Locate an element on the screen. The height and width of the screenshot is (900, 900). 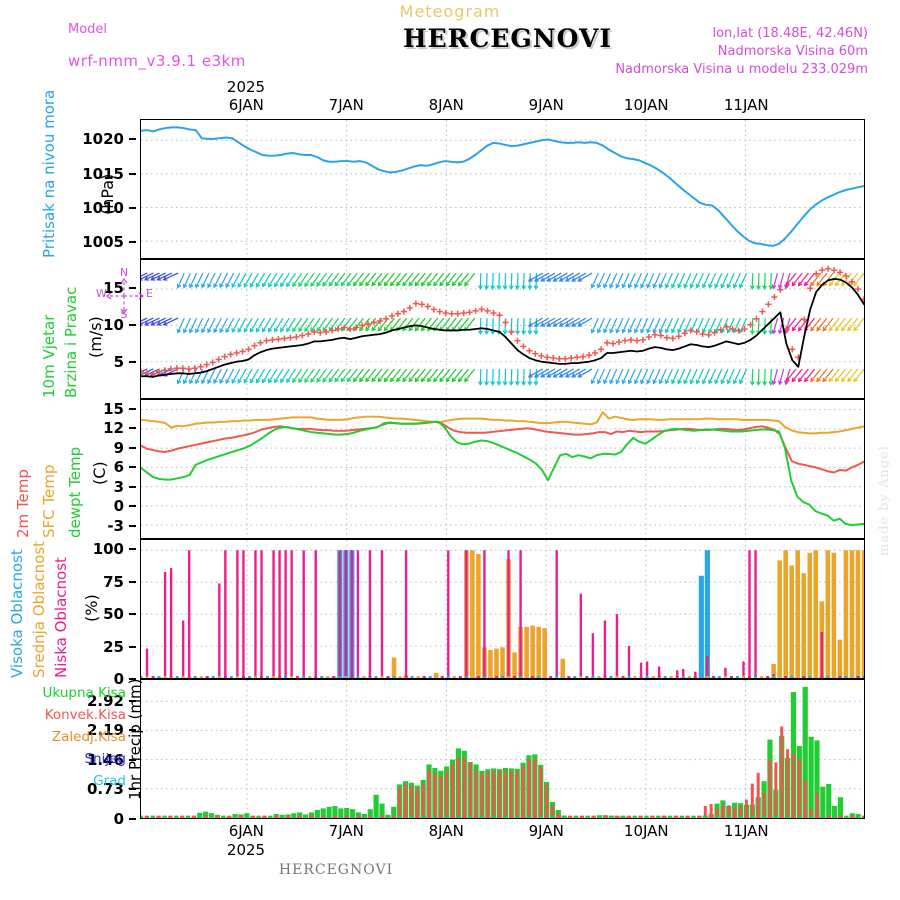
date-tick-7jan: 7JAN is located at coordinates (346, 105).